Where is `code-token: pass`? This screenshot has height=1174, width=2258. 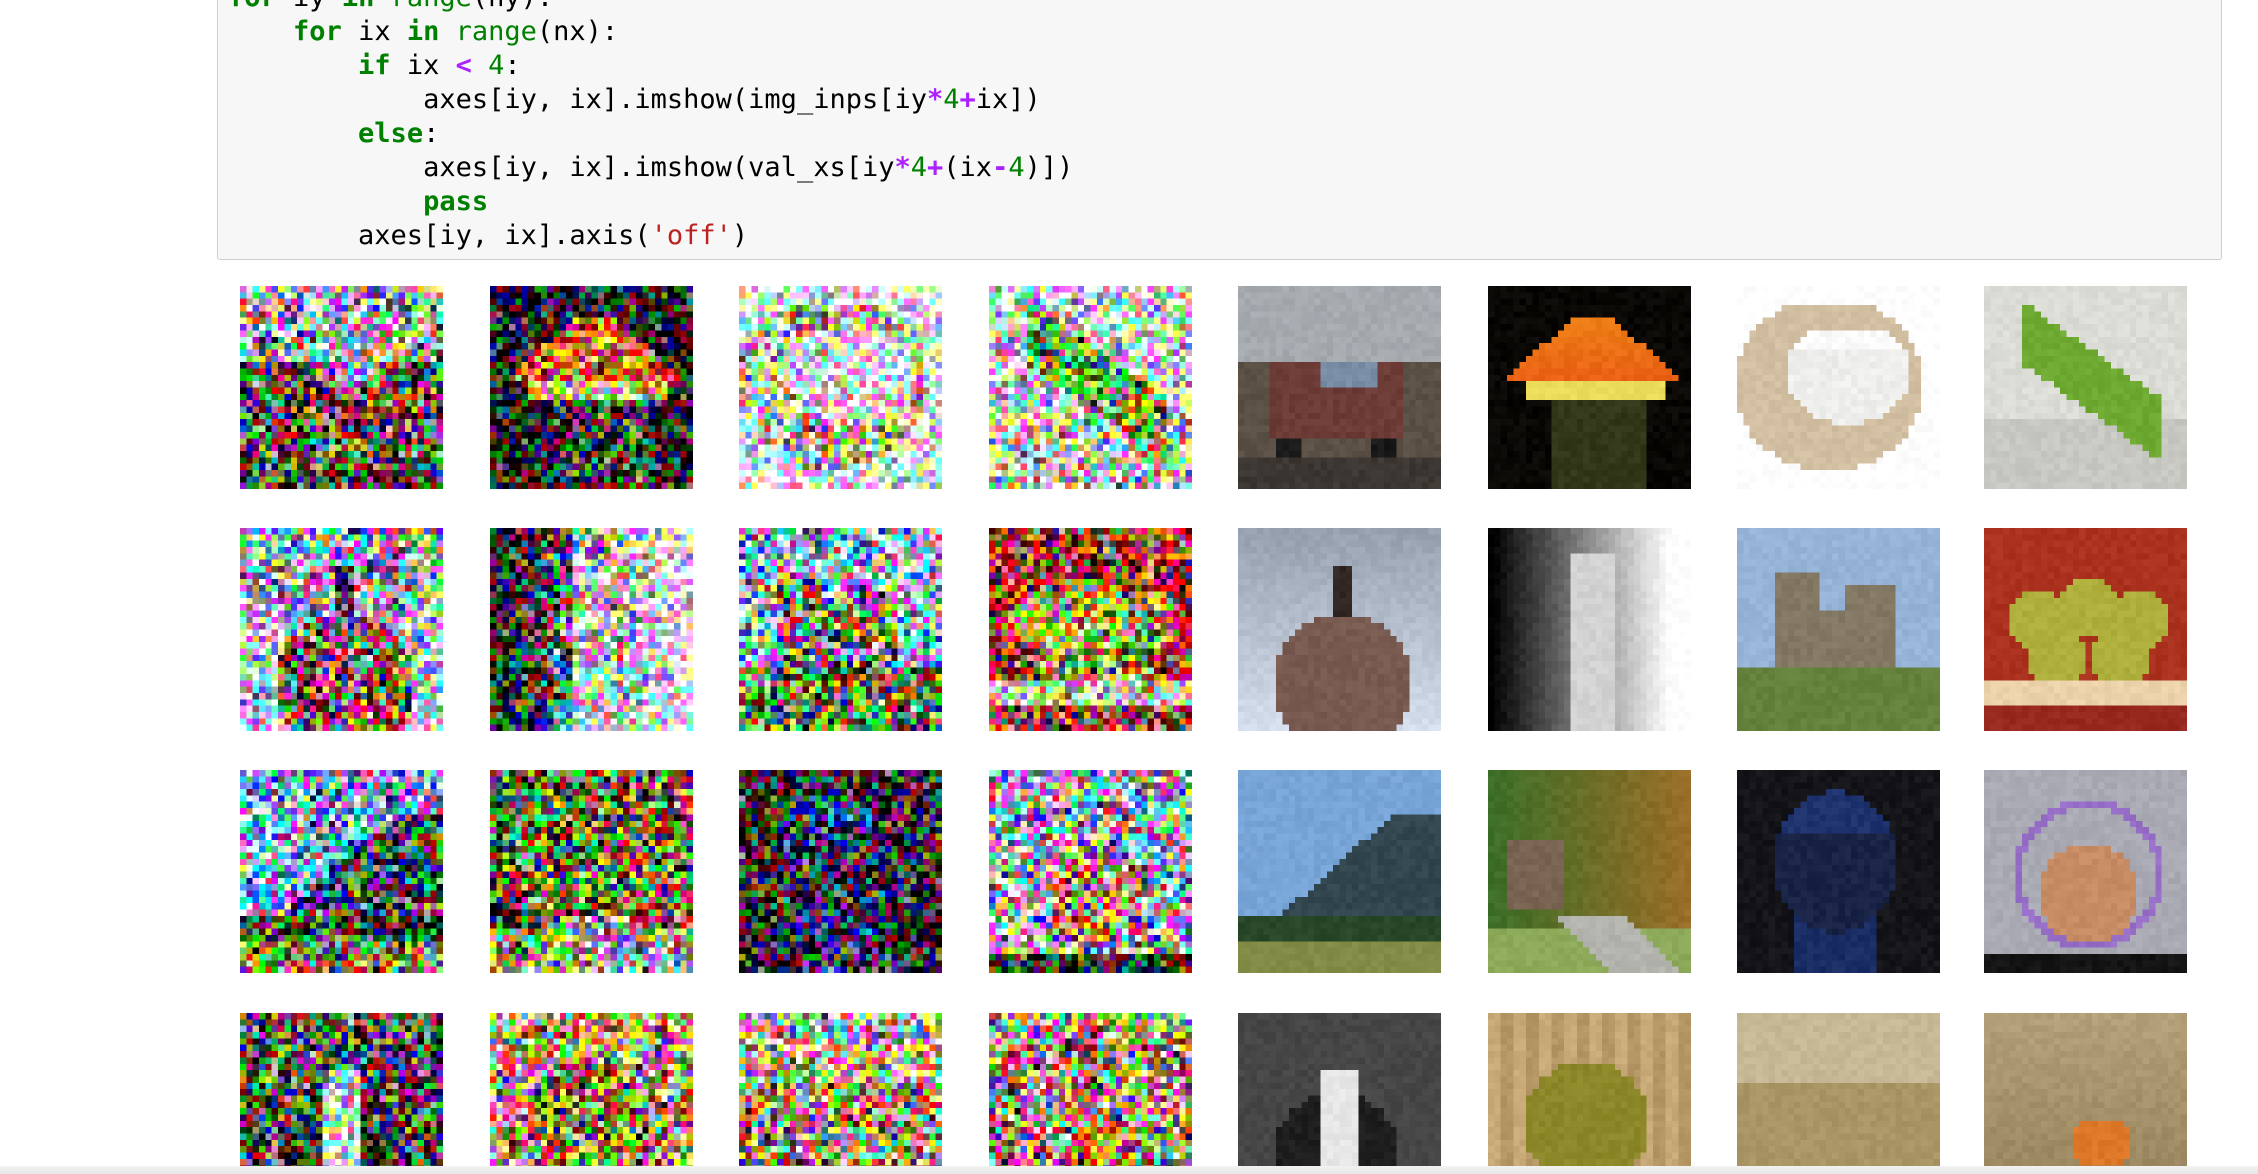
code-token: pass is located at coordinates (456, 201).